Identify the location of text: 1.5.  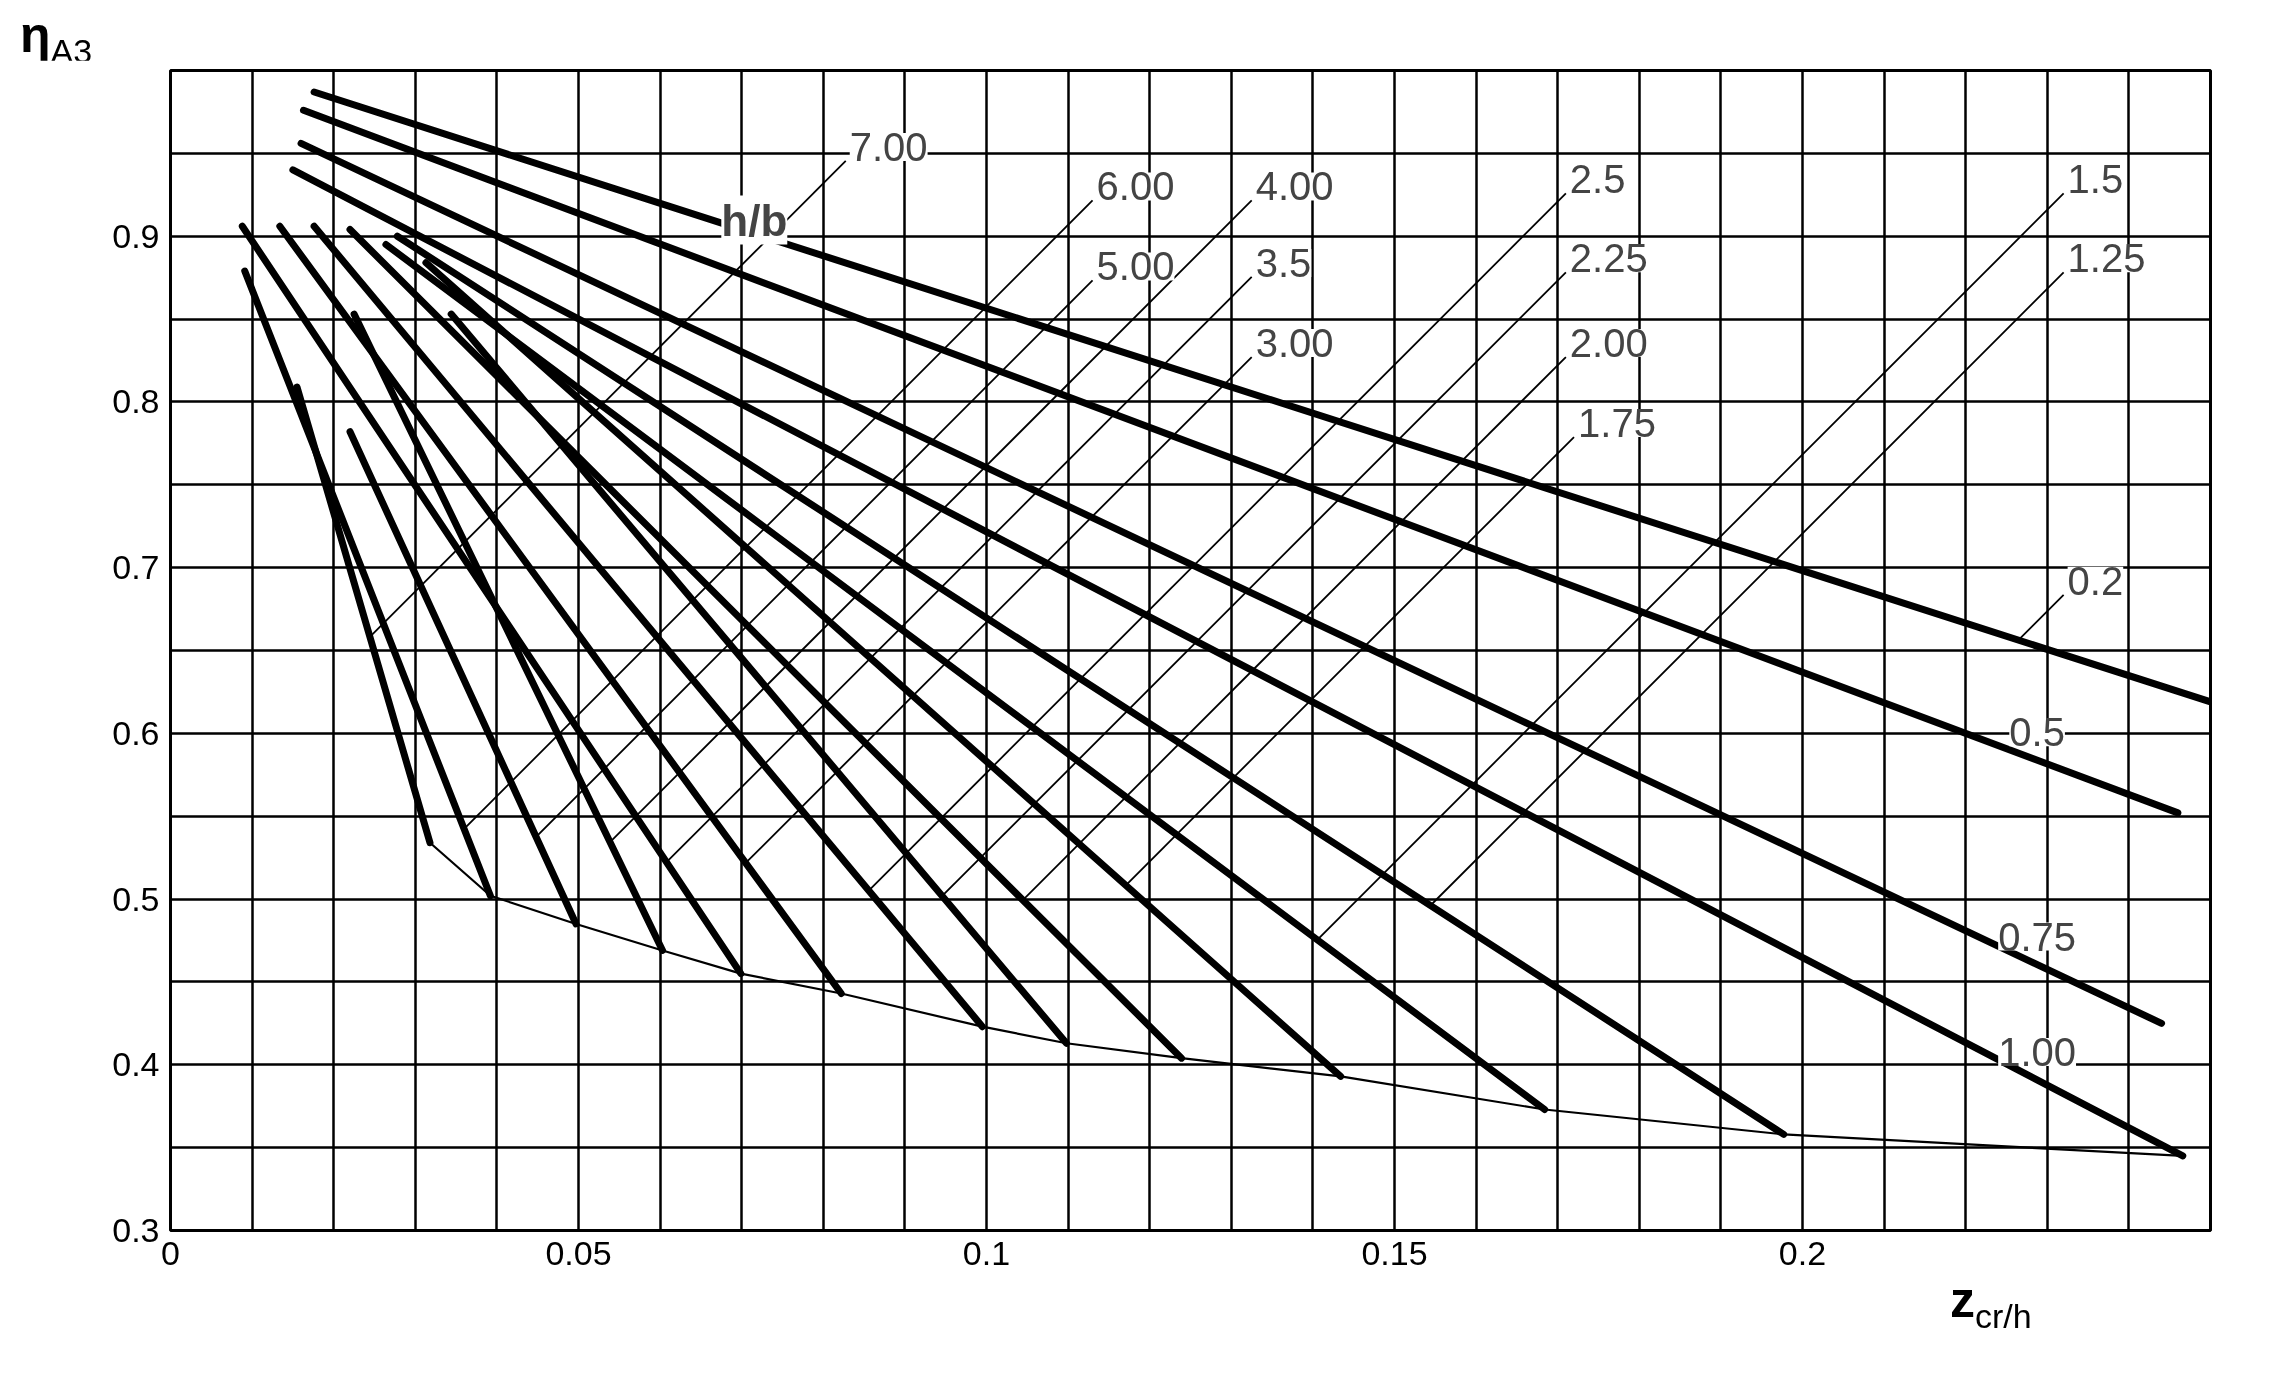
(2095, 179).